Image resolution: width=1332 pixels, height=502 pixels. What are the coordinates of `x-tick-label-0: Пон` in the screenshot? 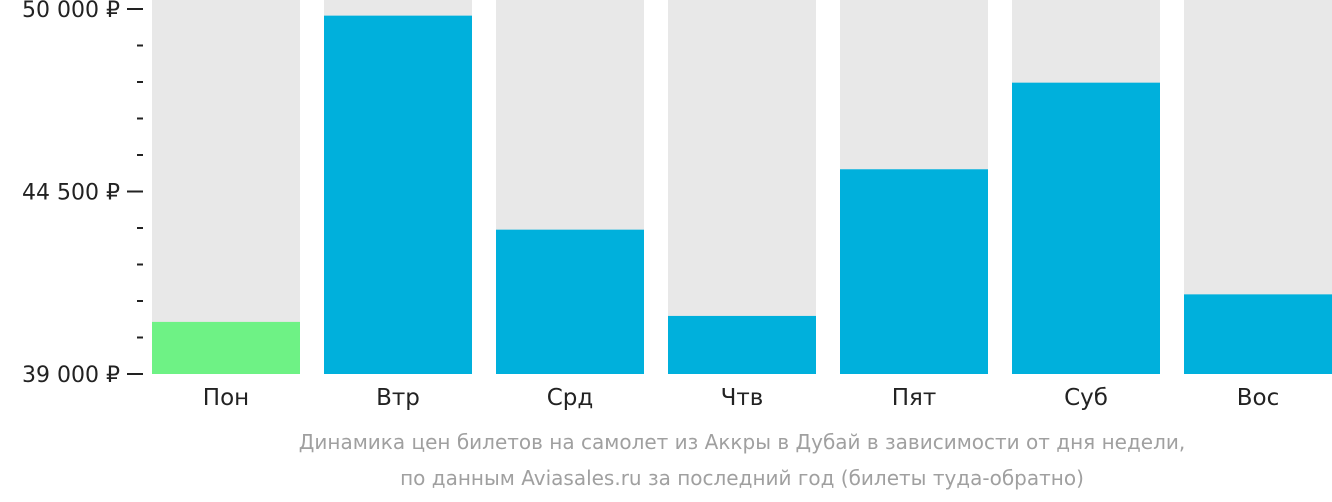 It's located at (226, 398).